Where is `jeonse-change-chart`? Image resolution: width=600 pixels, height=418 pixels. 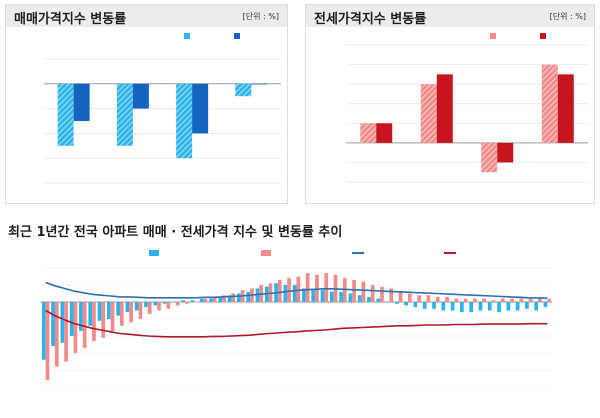 jeonse-change-chart is located at coordinates (467, 108).